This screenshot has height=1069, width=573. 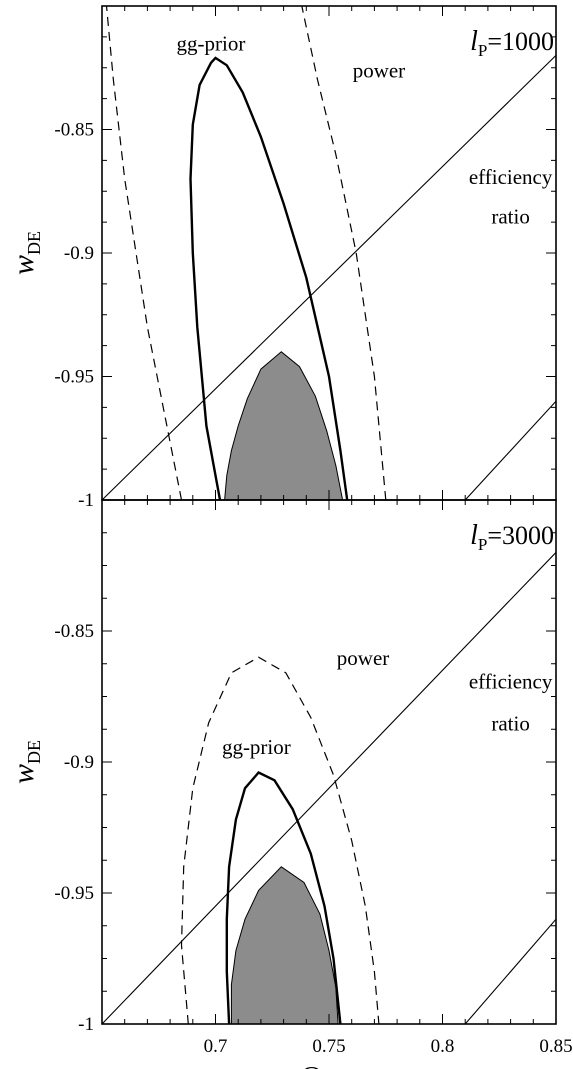 What do you see at coordinates (216, 1046) in the screenshot?
I see `x-tick-label: 0.7` at bounding box center [216, 1046].